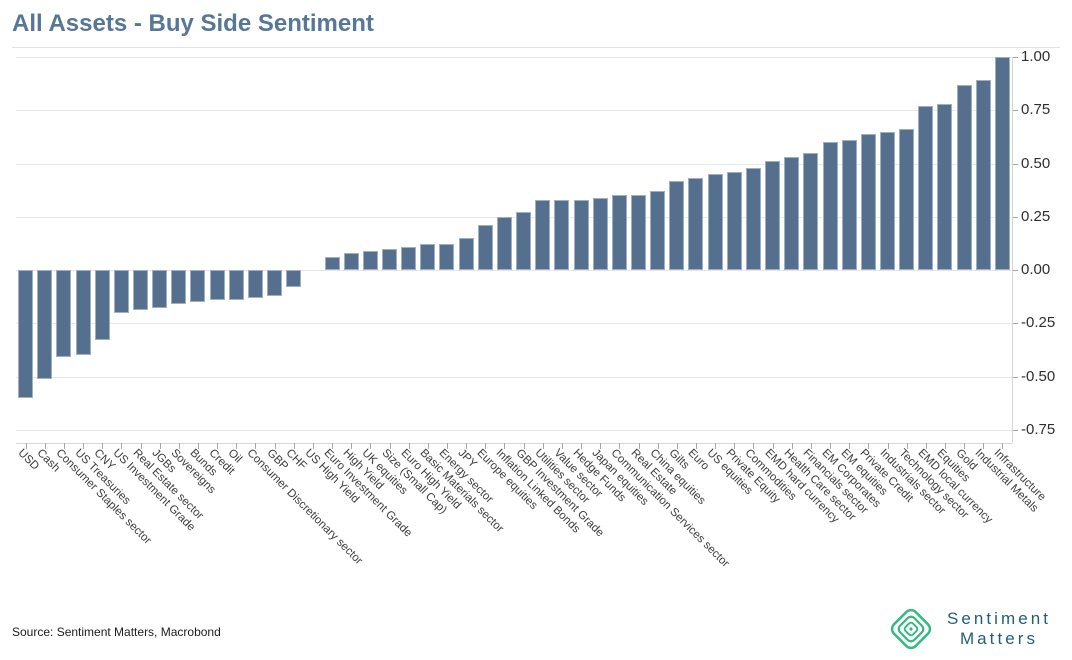  I want to click on x-axis-label: USD, so click(28, 460).